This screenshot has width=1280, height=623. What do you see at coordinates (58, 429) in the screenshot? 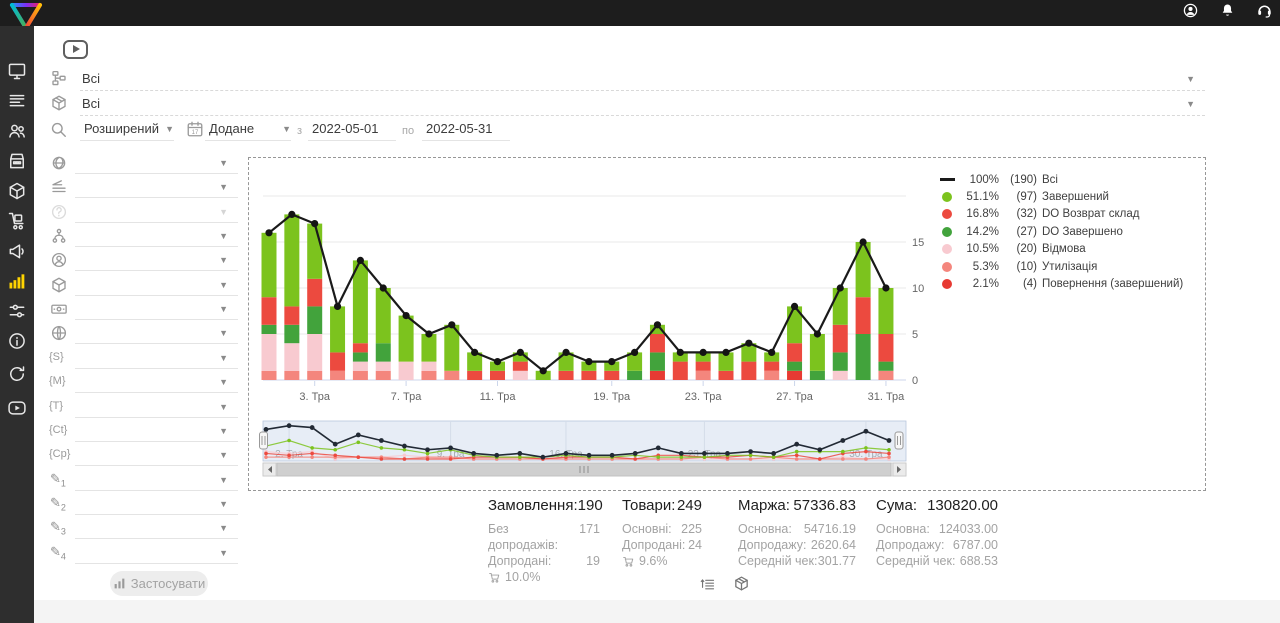
I see `tag-ct-icon: {Ct}` at bounding box center [58, 429].